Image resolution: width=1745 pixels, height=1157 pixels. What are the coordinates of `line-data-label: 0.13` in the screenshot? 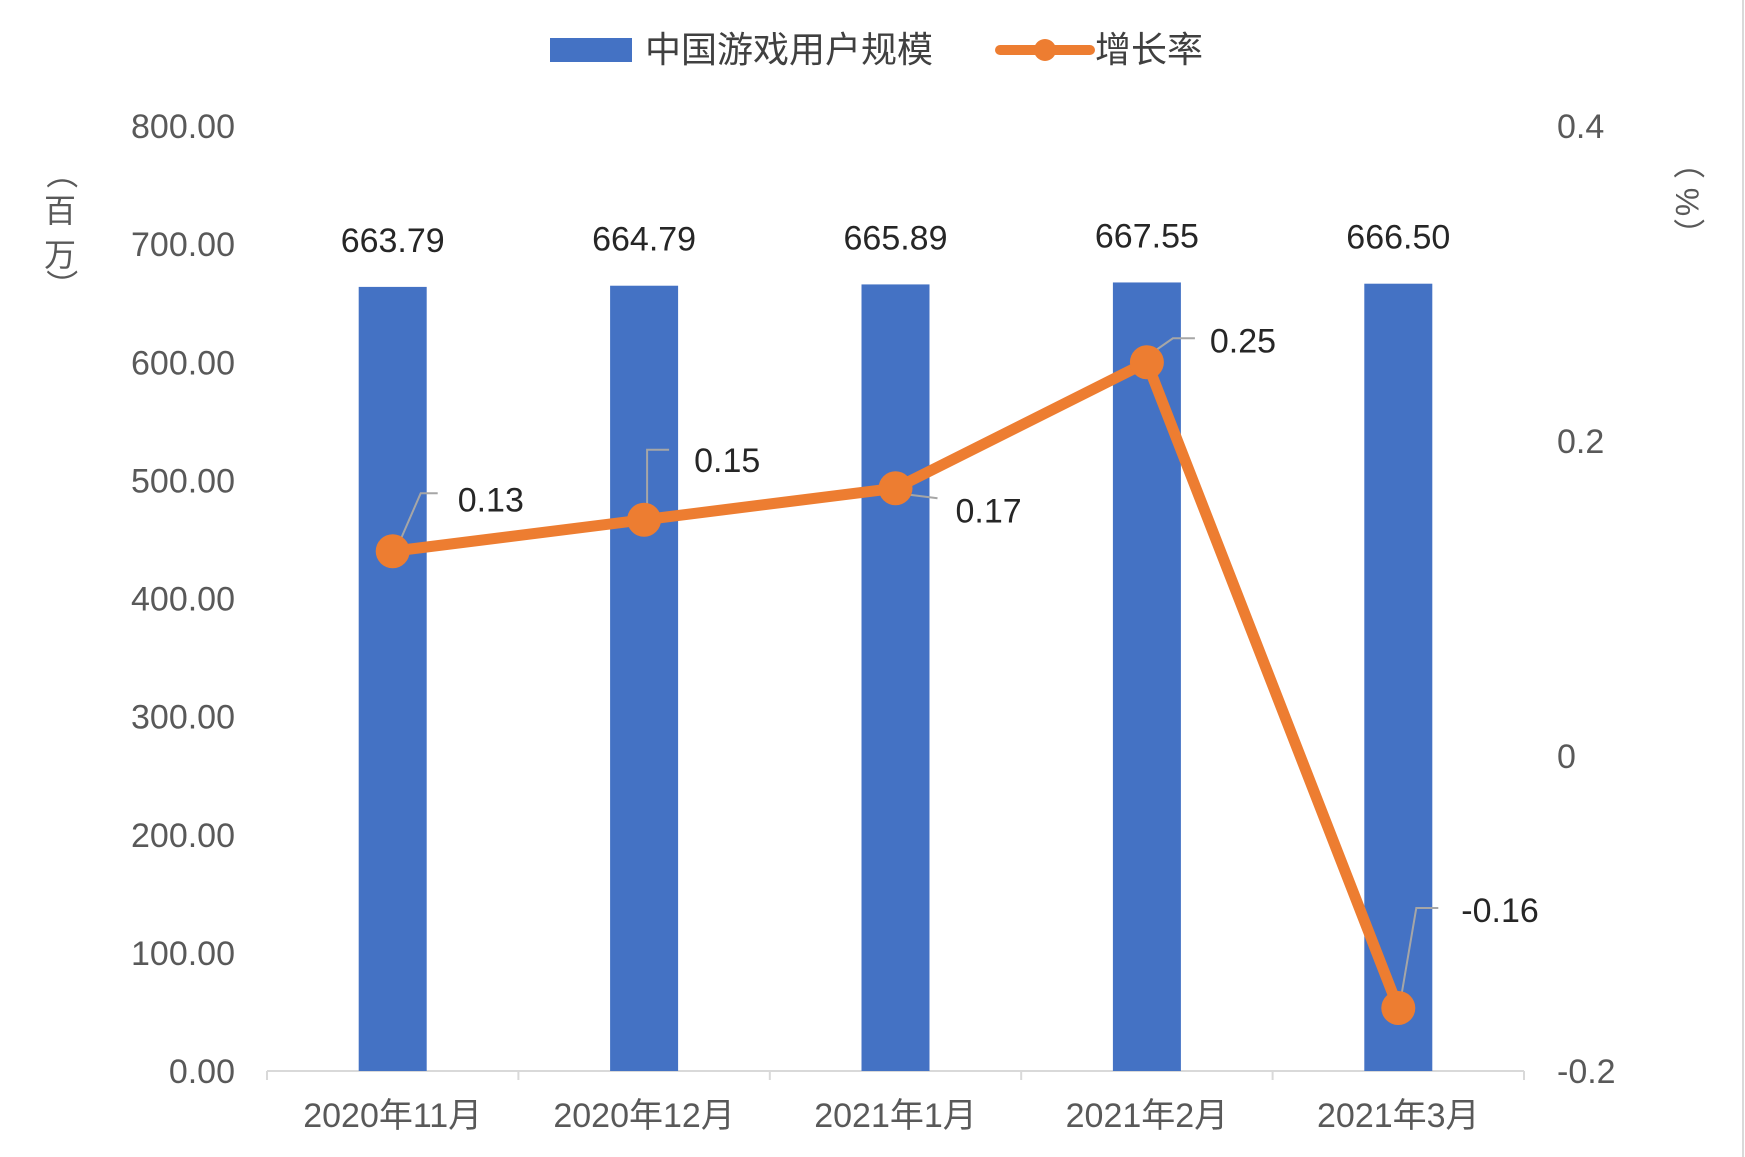 It's located at (491, 500).